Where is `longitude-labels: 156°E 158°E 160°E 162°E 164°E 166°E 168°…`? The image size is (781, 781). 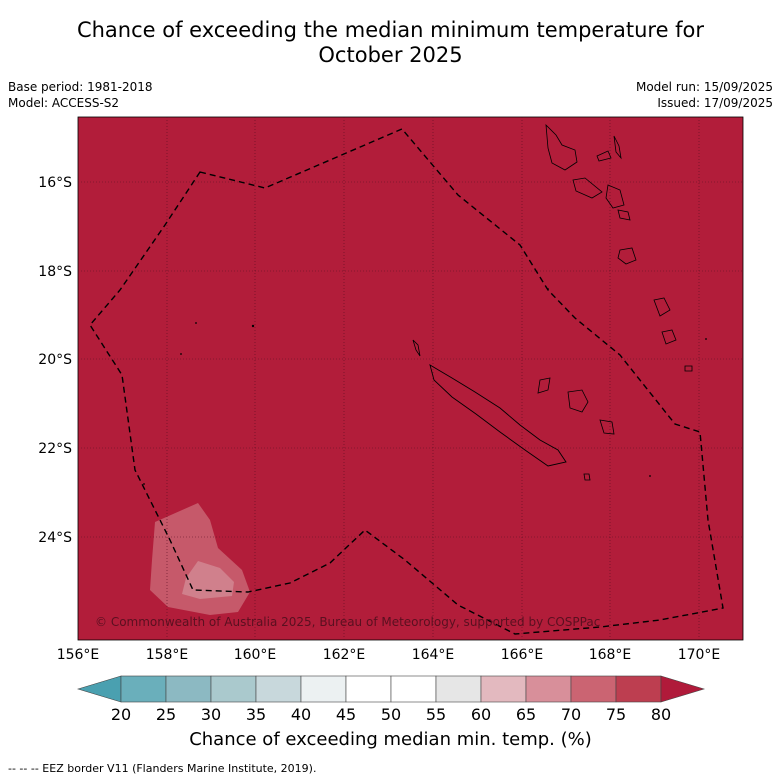 longitude-labels: 156°E 158°E 160°E 162°E 164°E 166°E 168°… is located at coordinates (389, 655).